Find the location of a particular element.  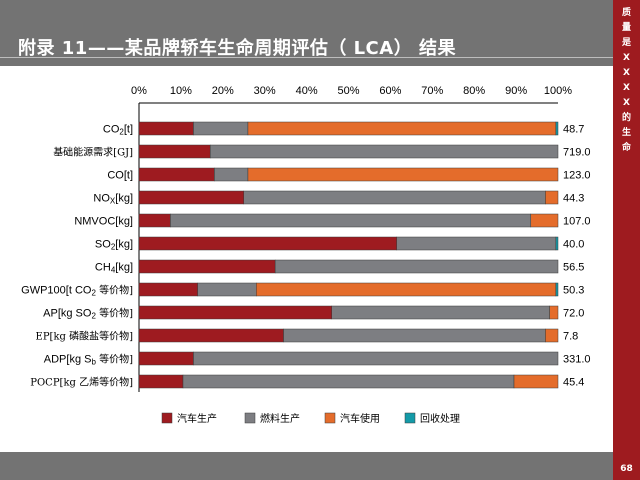

category-label-part: POCP[kg 乙烯等价物] is located at coordinates (81, 382).